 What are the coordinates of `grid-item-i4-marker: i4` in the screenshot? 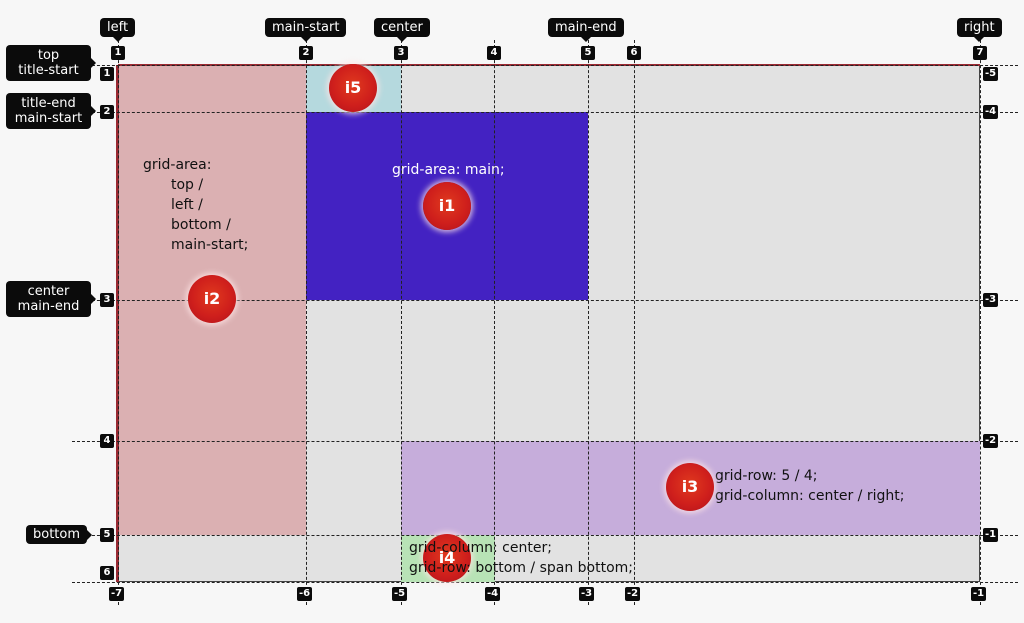 It's located at (447, 558).